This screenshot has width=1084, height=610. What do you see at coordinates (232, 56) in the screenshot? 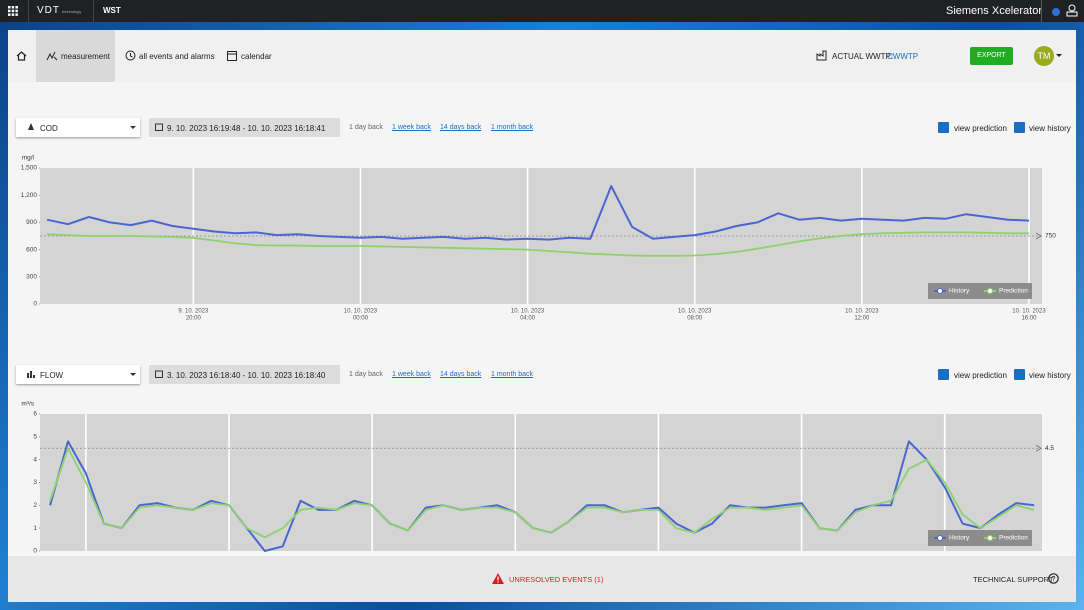
I see `calendar-icon` at bounding box center [232, 56].